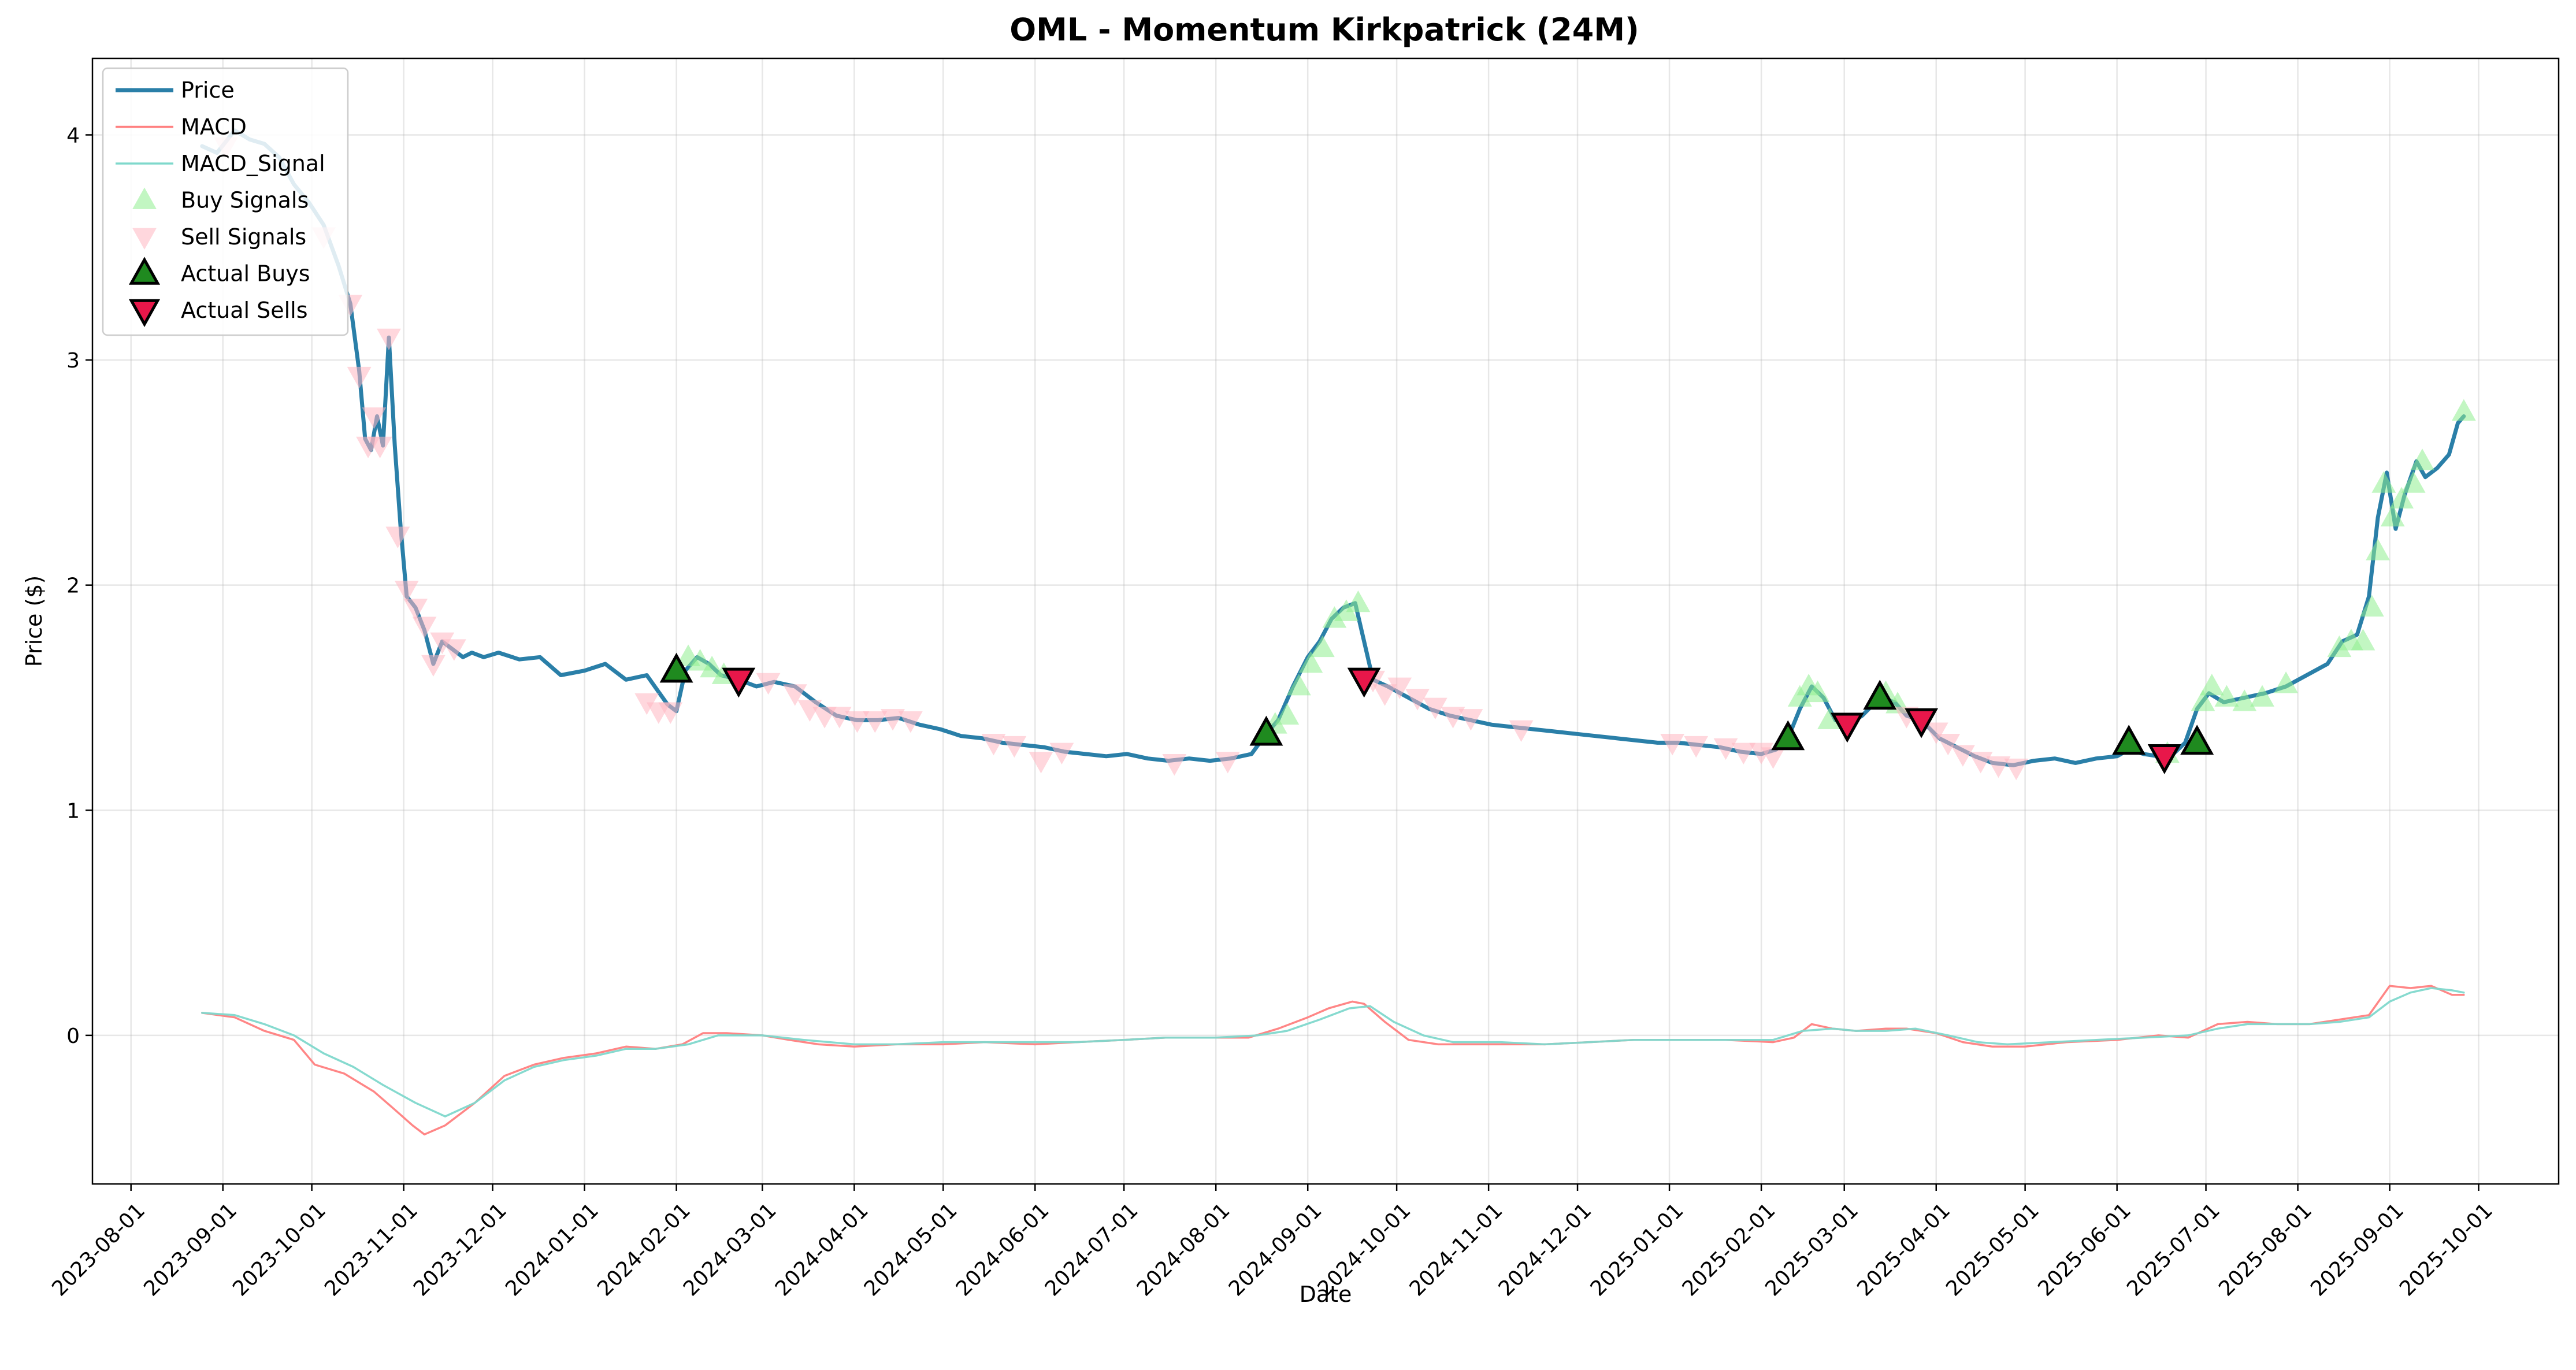  What do you see at coordinates (214, 127) in the screenshot?
I see `legend-label: MACD` at bounding box center [214, 127].